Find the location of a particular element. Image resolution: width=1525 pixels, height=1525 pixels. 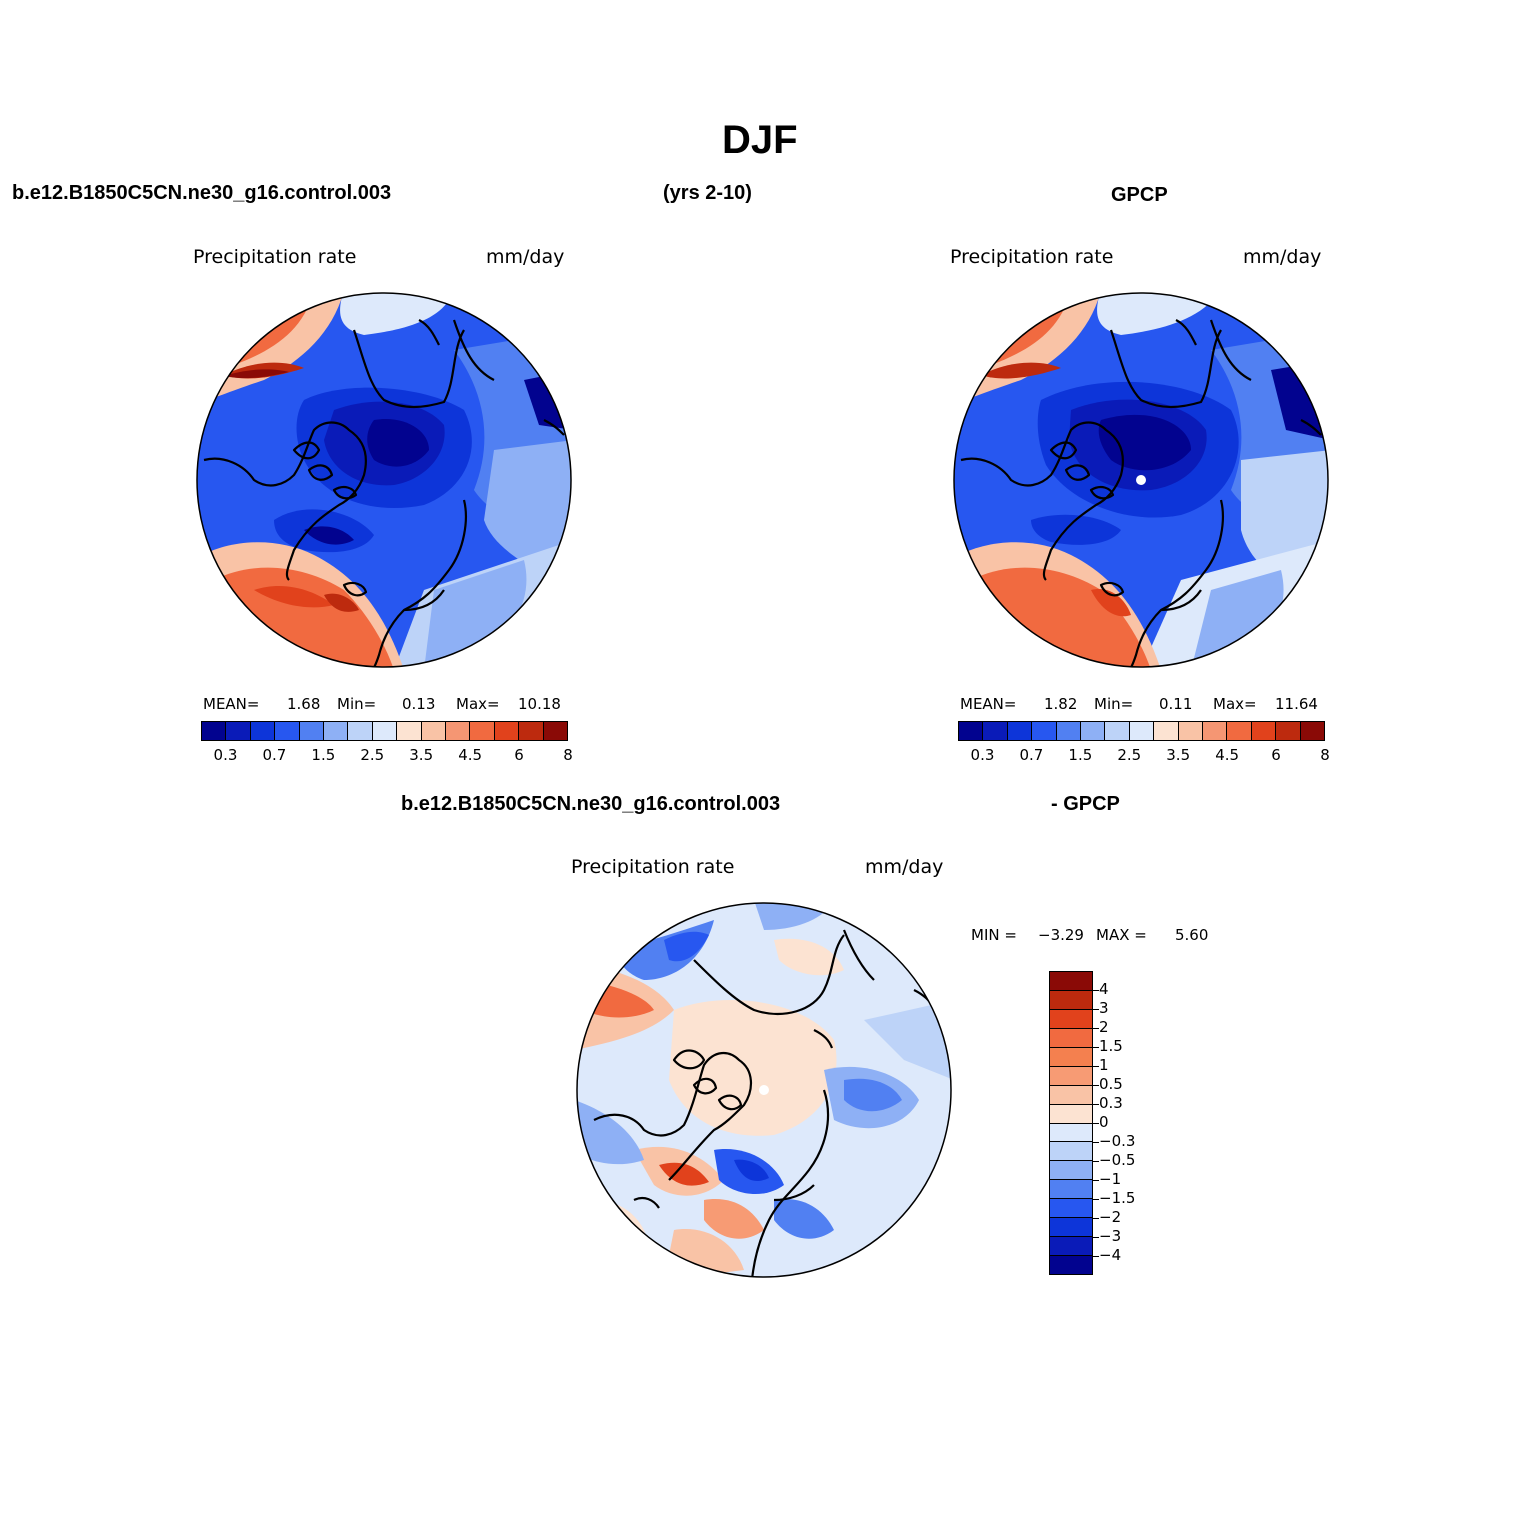

diff-max-value: 5.60 is located at coordinates (1192, 935).